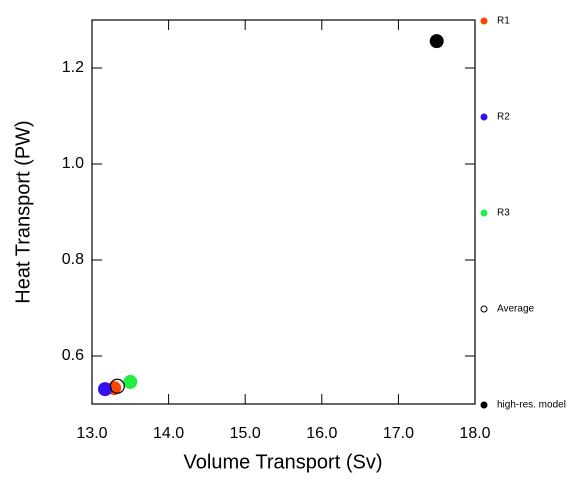 This screenshot has height=486, width=581. I want to click on legend-label: Average, so click(516, 309).